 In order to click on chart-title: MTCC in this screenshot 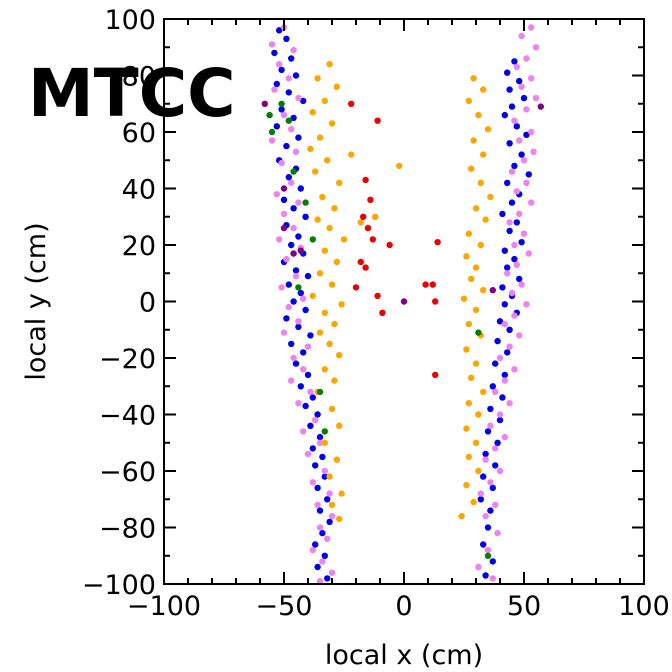, I will do `click(132, 93)`.